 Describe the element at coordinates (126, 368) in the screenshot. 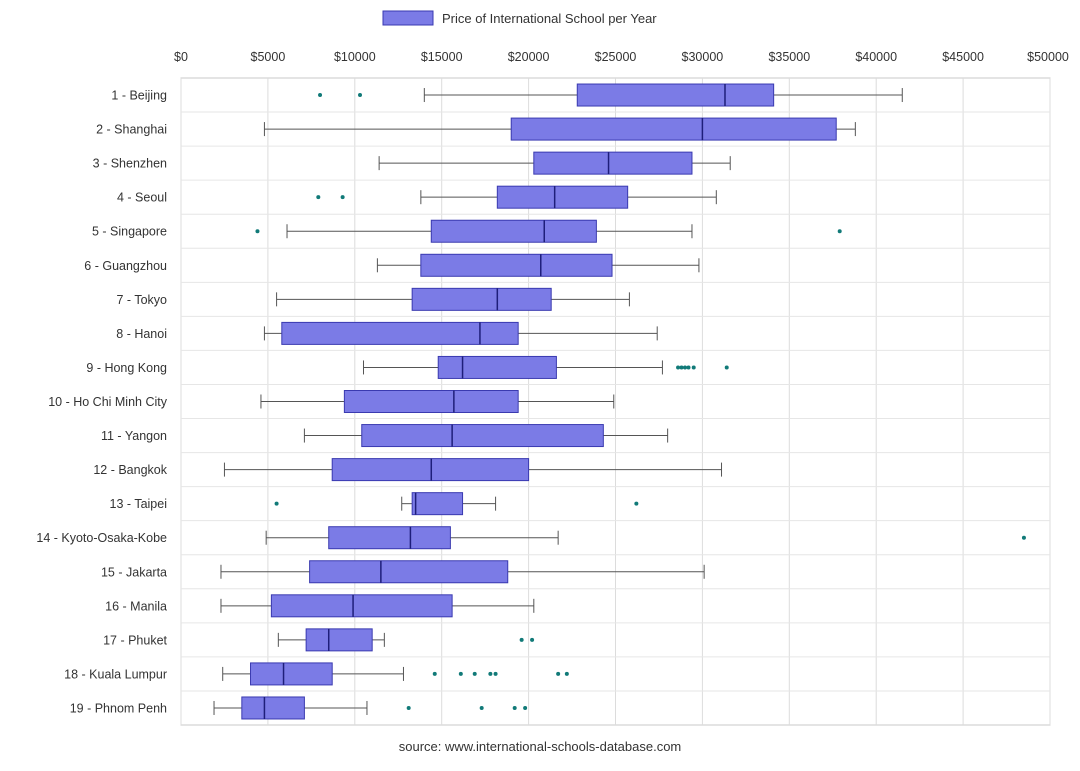

I see `category-label: 9 - Hong Kong` at that location.